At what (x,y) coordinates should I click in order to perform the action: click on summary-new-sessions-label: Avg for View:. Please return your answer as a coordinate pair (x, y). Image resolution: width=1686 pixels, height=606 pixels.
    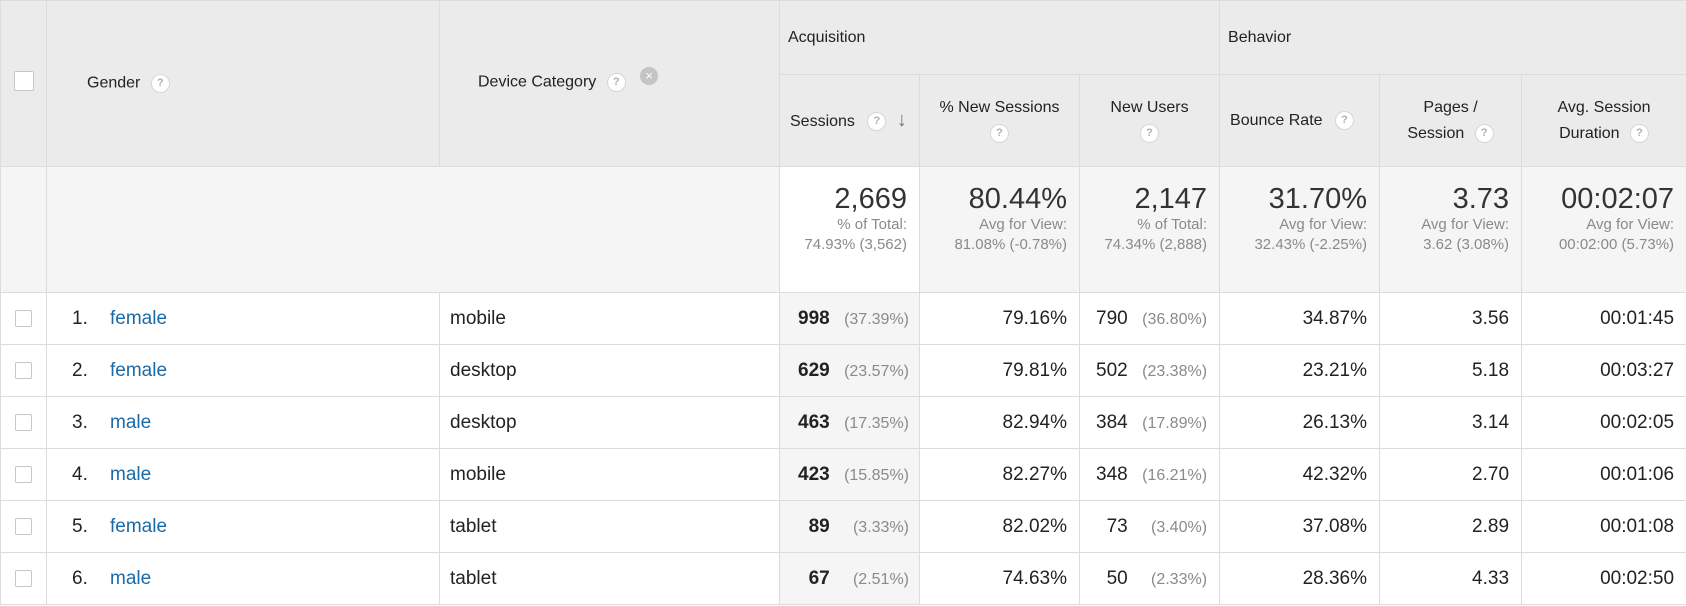
    Looking at the image, I should click on (1023, 224).